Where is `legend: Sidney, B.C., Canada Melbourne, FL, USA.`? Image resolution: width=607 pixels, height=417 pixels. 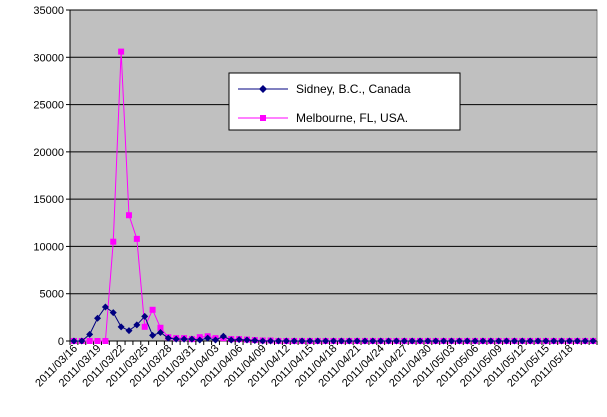
legend: Sidney, B.C., Canada Melbourne, FL, USA. is located at coordinates (344, 101).